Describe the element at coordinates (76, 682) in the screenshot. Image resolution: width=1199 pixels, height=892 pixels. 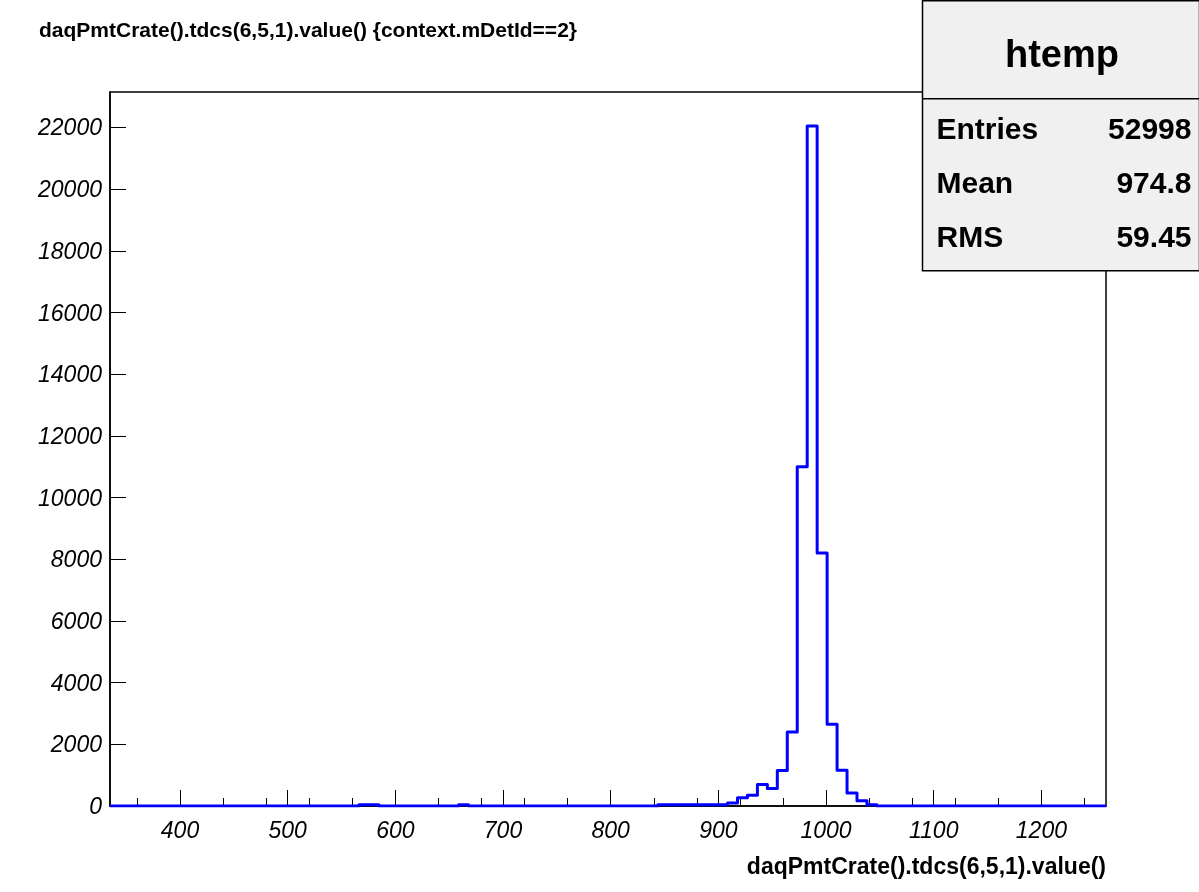
I see `y-tick-label: 4000` at that location.